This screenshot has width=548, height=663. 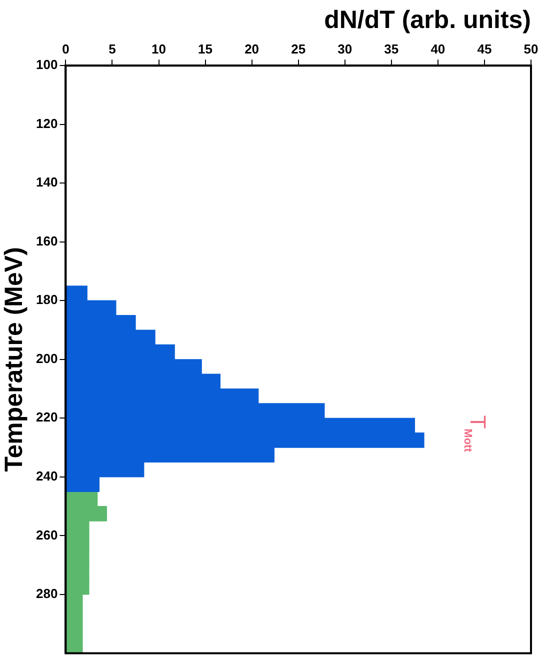 I want to click on x-axis-title: dN/dT (arb. units), so click(x=427, y=20).